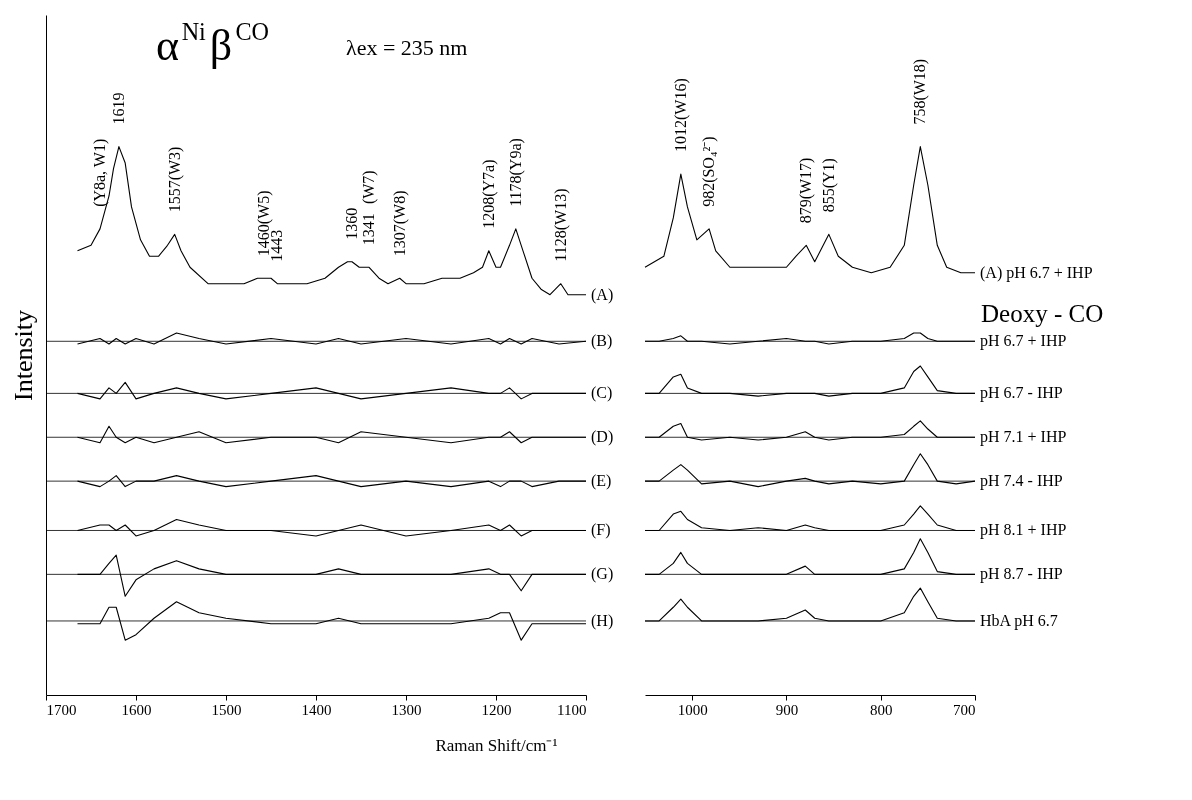 Image resolution: width=1192 pixels, height=800 pixels. What do you see at coordinates (1023, 530) in the screenshot?
I see `annotation: pH 8.1 + IHP` at bounding box center [1023, 530].